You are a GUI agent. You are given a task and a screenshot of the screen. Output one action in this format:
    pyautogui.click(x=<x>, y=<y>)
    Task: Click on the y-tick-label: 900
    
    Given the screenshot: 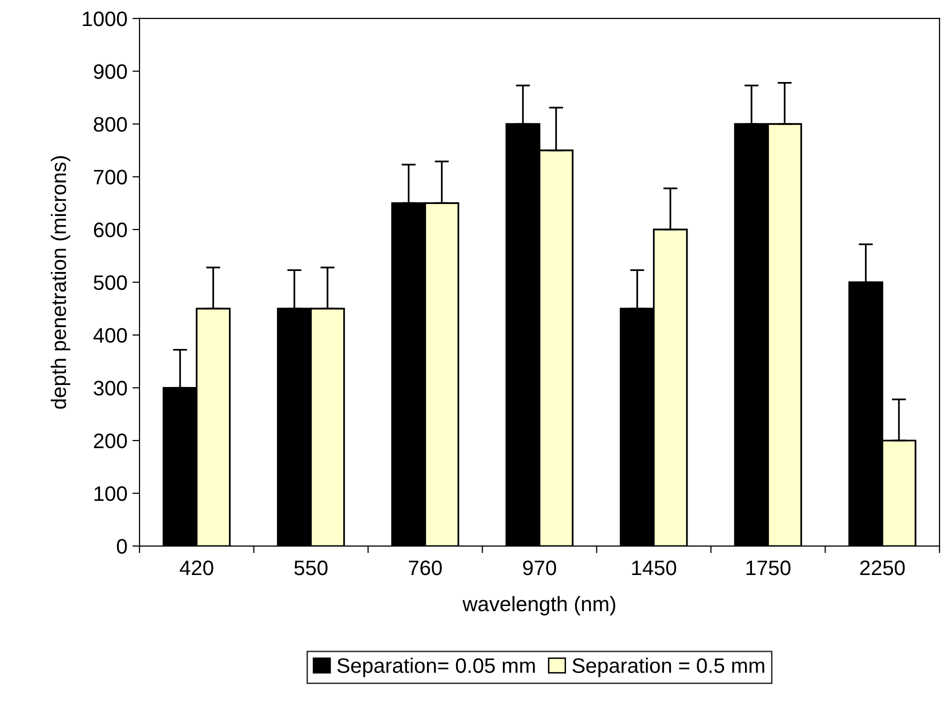 What is the action you would take?
    pyautogui.click(x=110, y=71)
    